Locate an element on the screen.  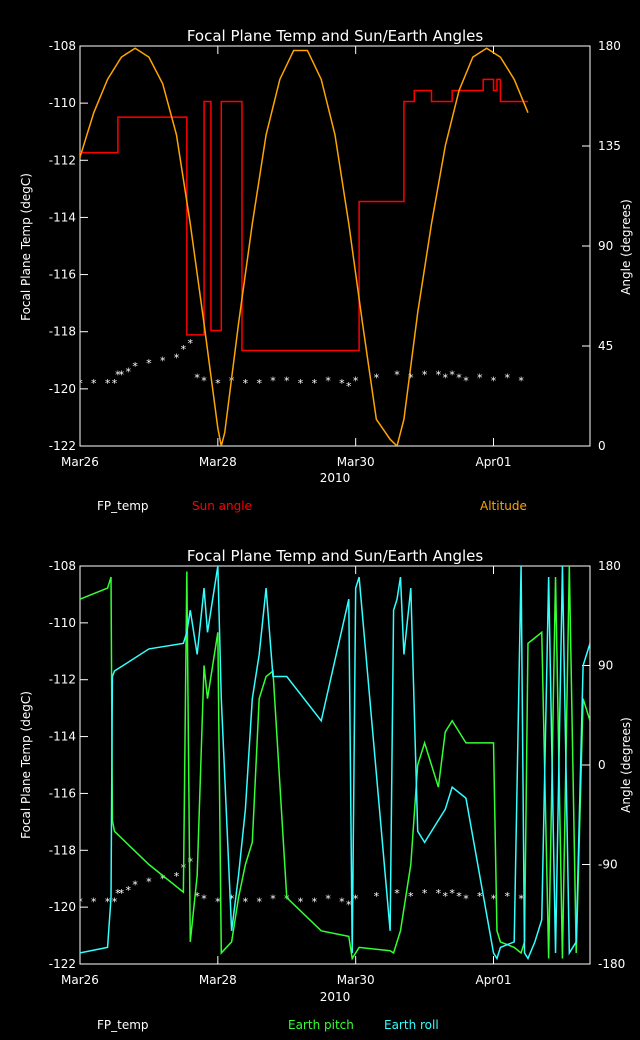
y2-tick-label: 45 is located at coordinates (605, 346).